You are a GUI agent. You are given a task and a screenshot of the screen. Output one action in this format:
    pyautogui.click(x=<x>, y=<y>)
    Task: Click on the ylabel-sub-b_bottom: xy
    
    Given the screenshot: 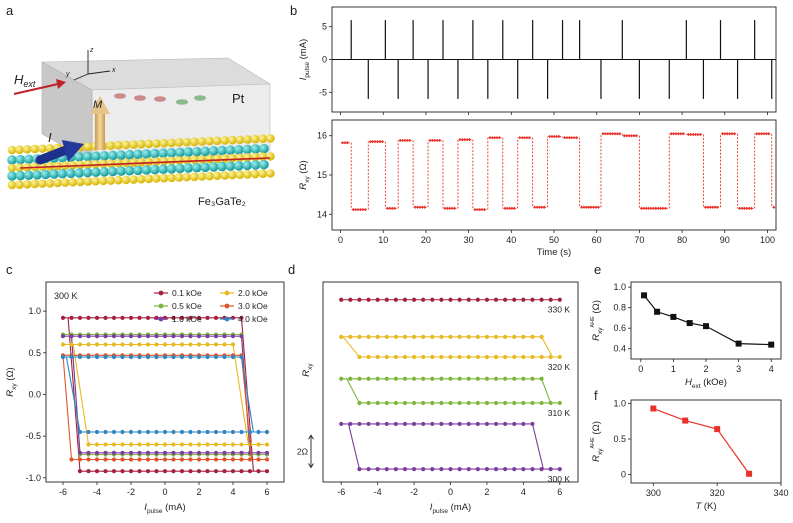 What is the action you would take?
    pyautogui.click(x=307, y=179)
    